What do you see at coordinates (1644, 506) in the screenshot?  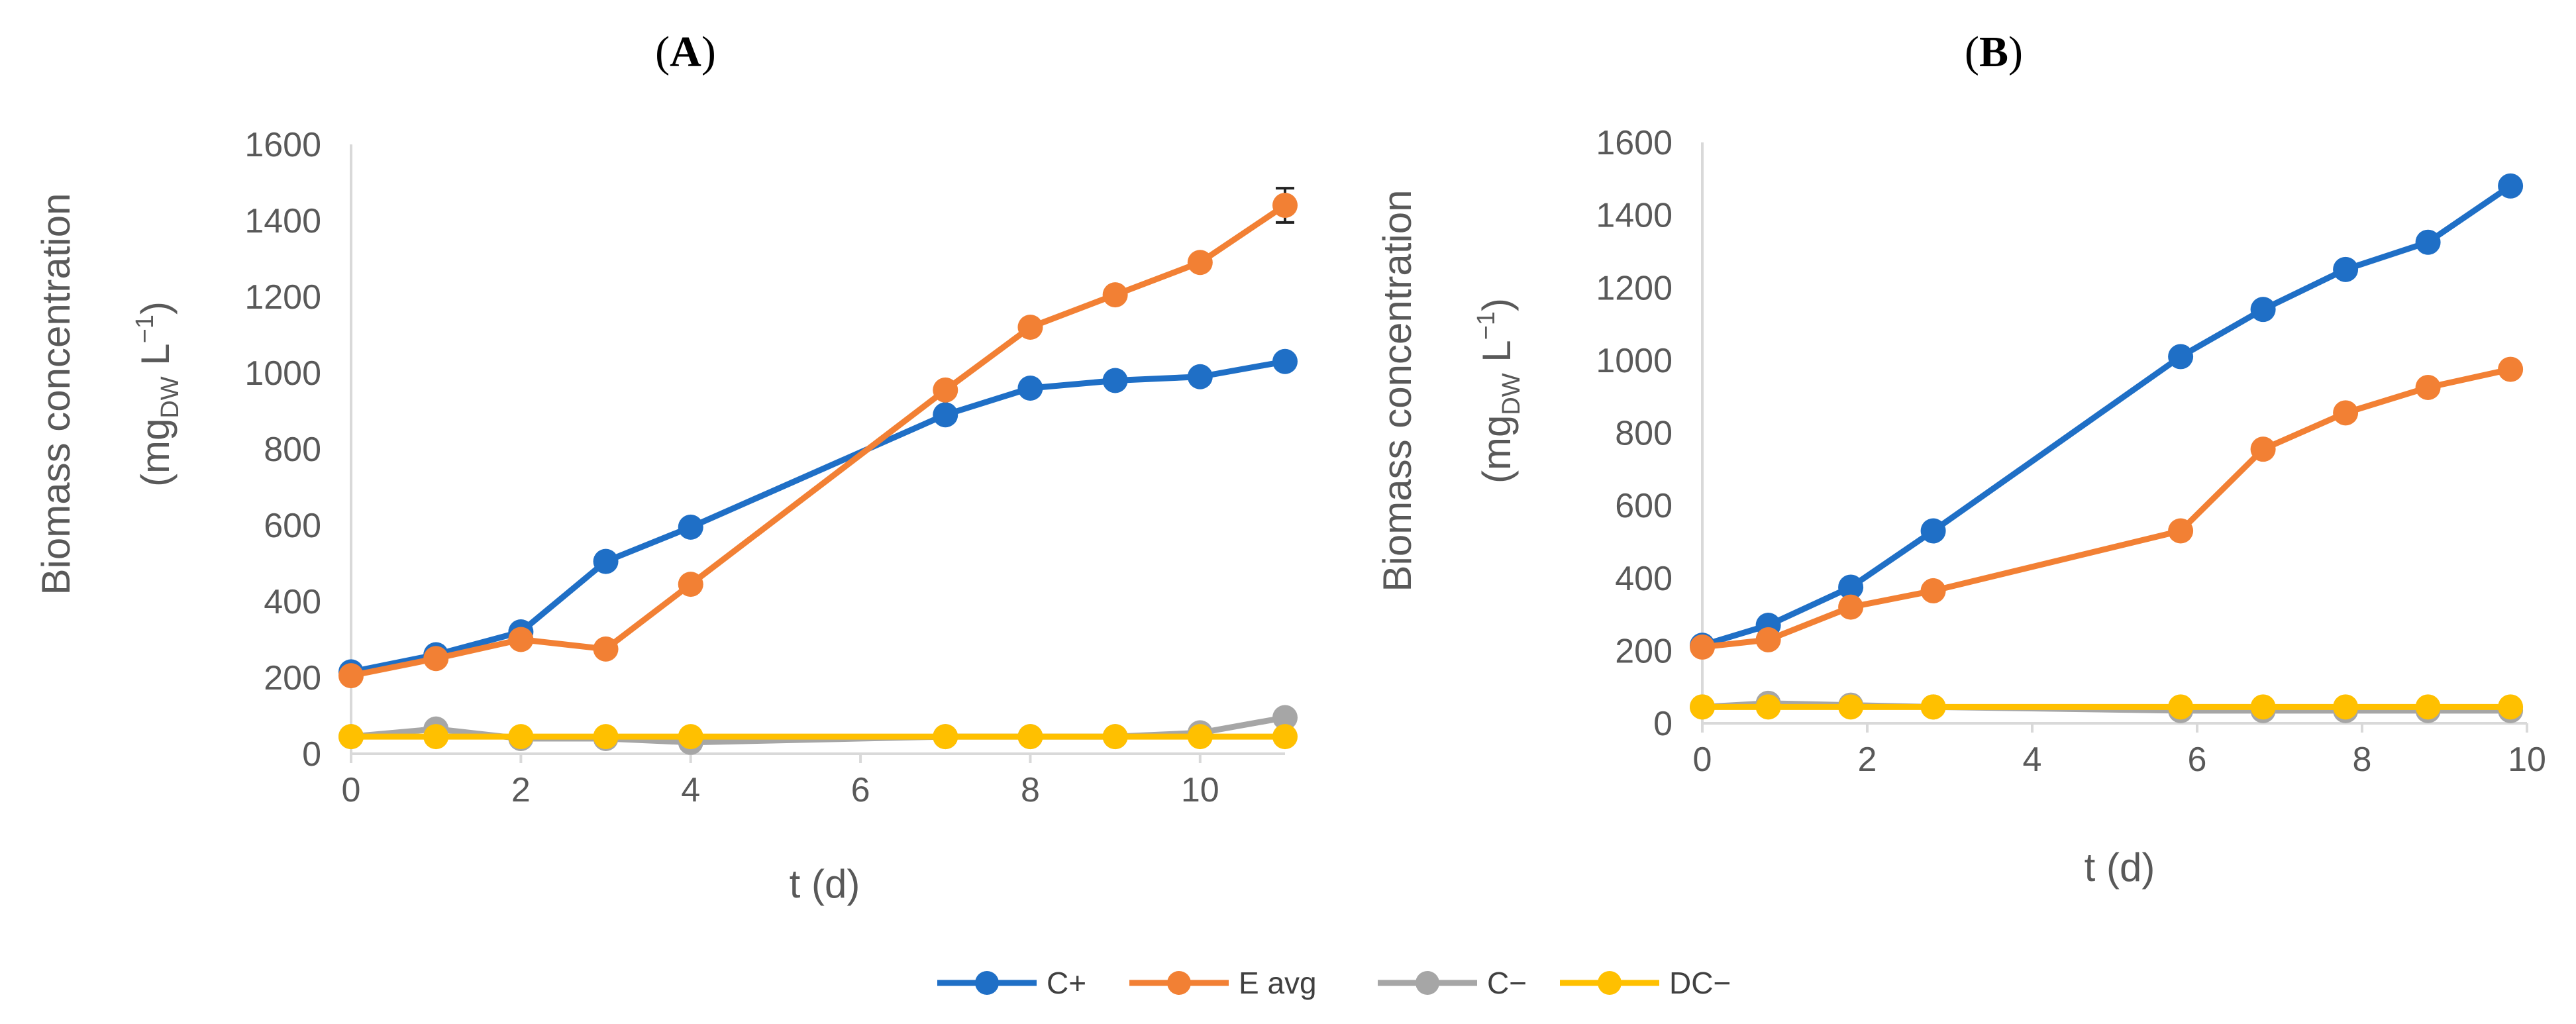 I see `panel-b-y-tick-label: 600` at bounding box center [1644, 506].